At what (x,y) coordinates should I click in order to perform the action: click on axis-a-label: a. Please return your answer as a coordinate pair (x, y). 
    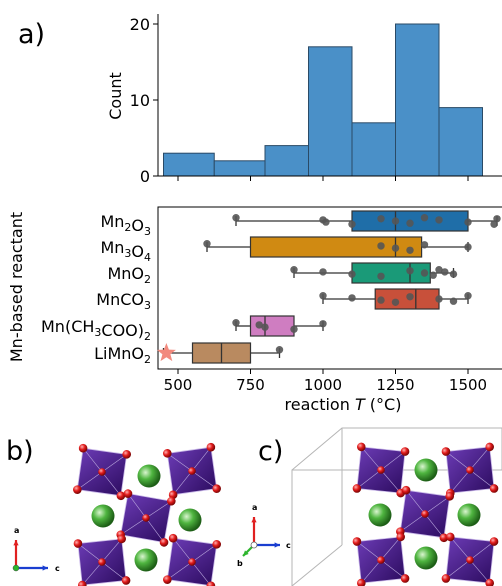
    Looking at the image, I should click on (254, 507).